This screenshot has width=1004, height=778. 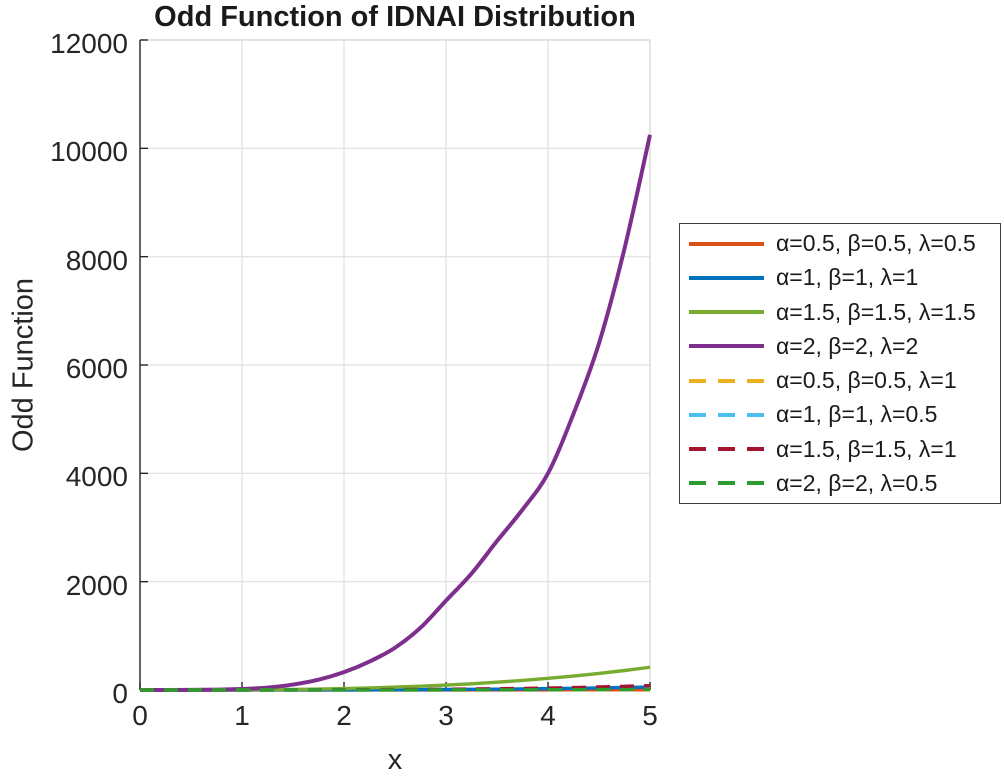 What do you see at coordinates (650, 715) in the screenshot?
I see `x-tick-label: 5` at bounding box center [650, 715].